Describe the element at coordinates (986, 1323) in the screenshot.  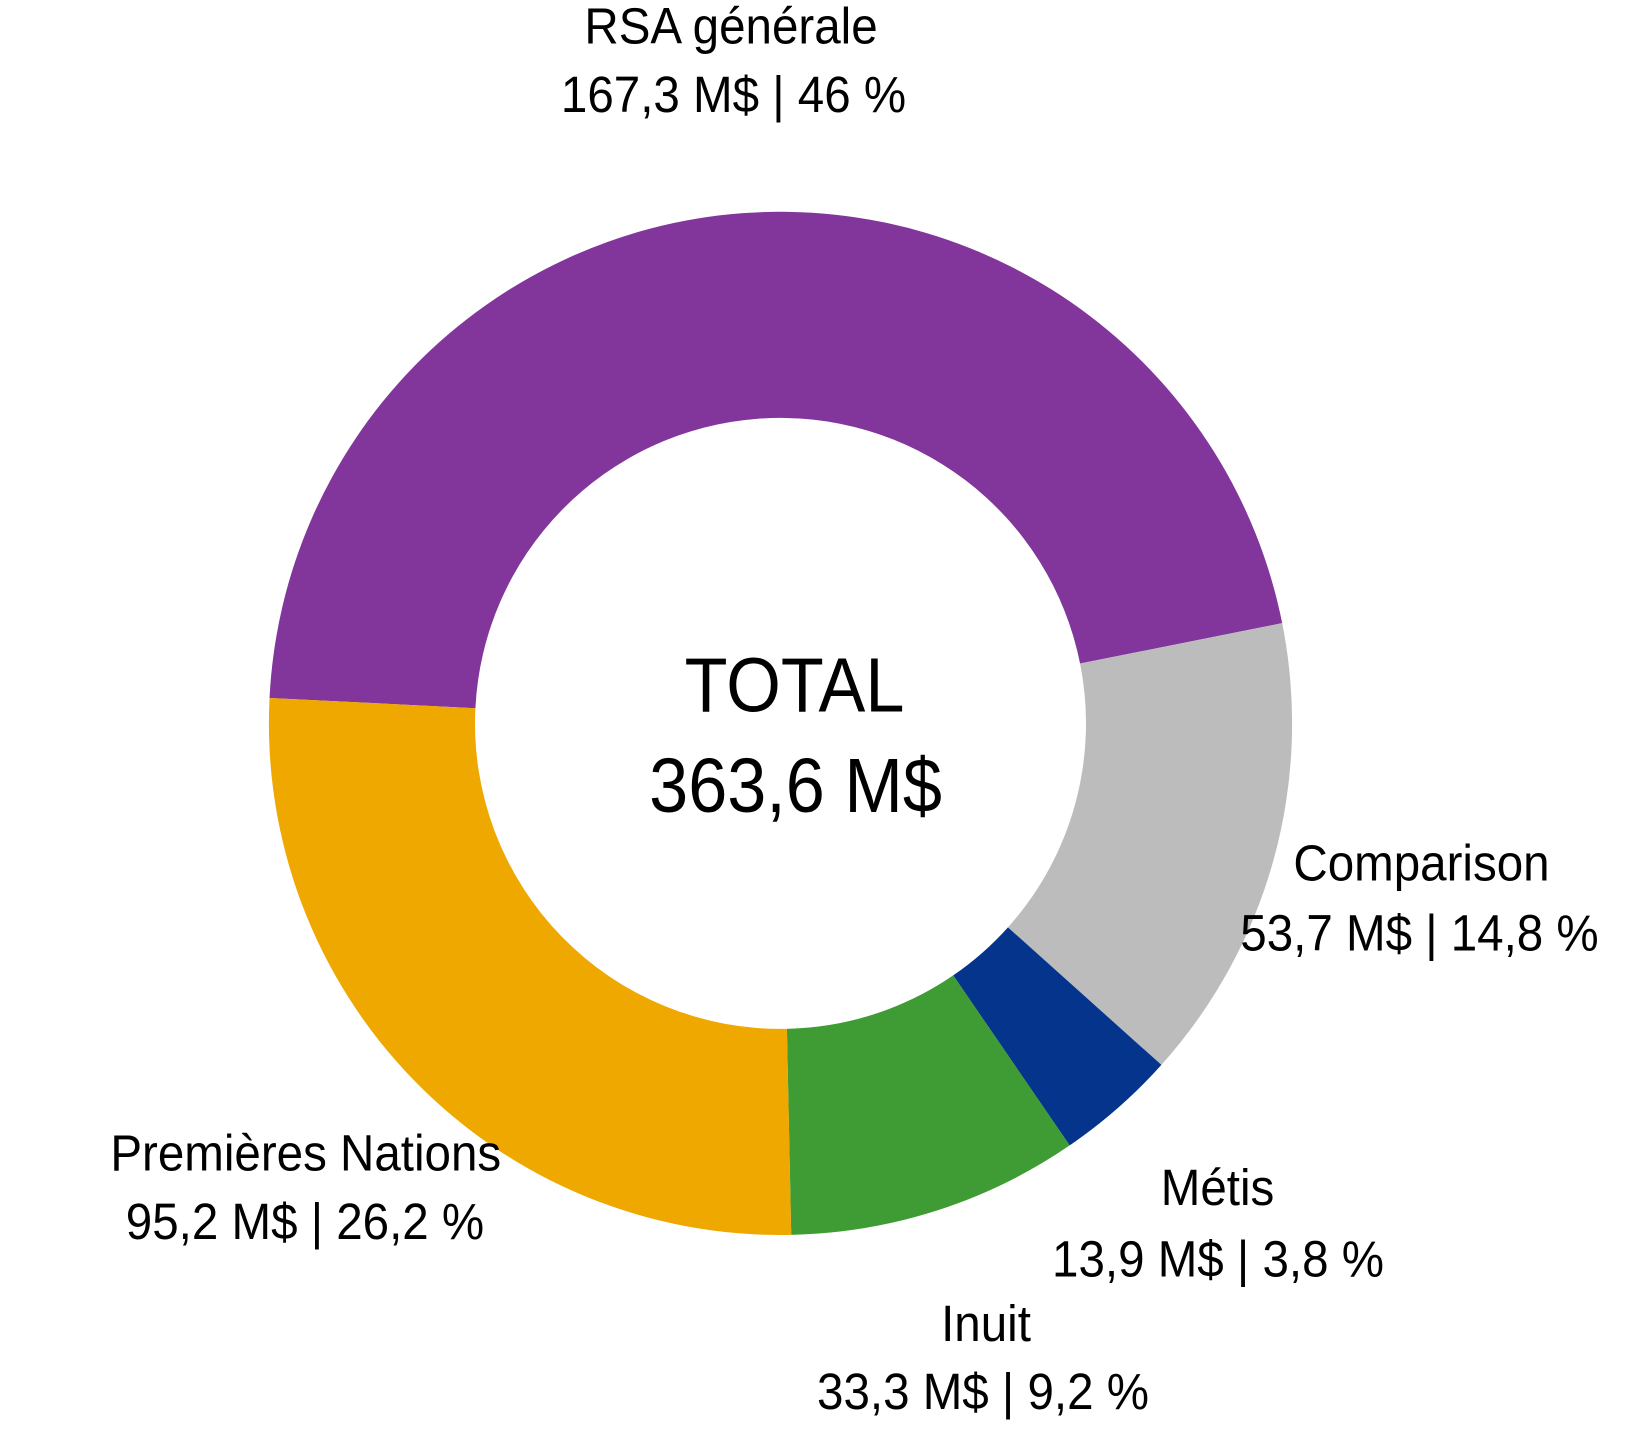
I see `svg-text: Inuit` at that location.